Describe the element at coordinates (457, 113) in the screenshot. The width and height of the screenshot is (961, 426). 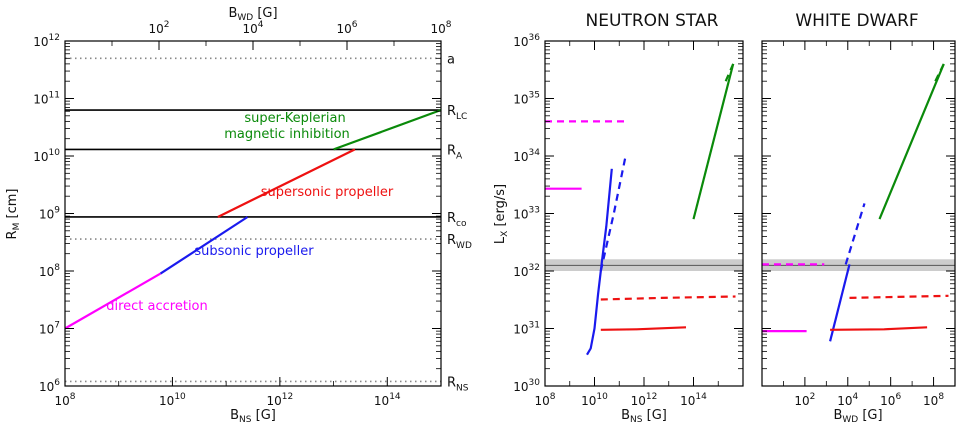
I see `reference-label-1: RLC` at that location.